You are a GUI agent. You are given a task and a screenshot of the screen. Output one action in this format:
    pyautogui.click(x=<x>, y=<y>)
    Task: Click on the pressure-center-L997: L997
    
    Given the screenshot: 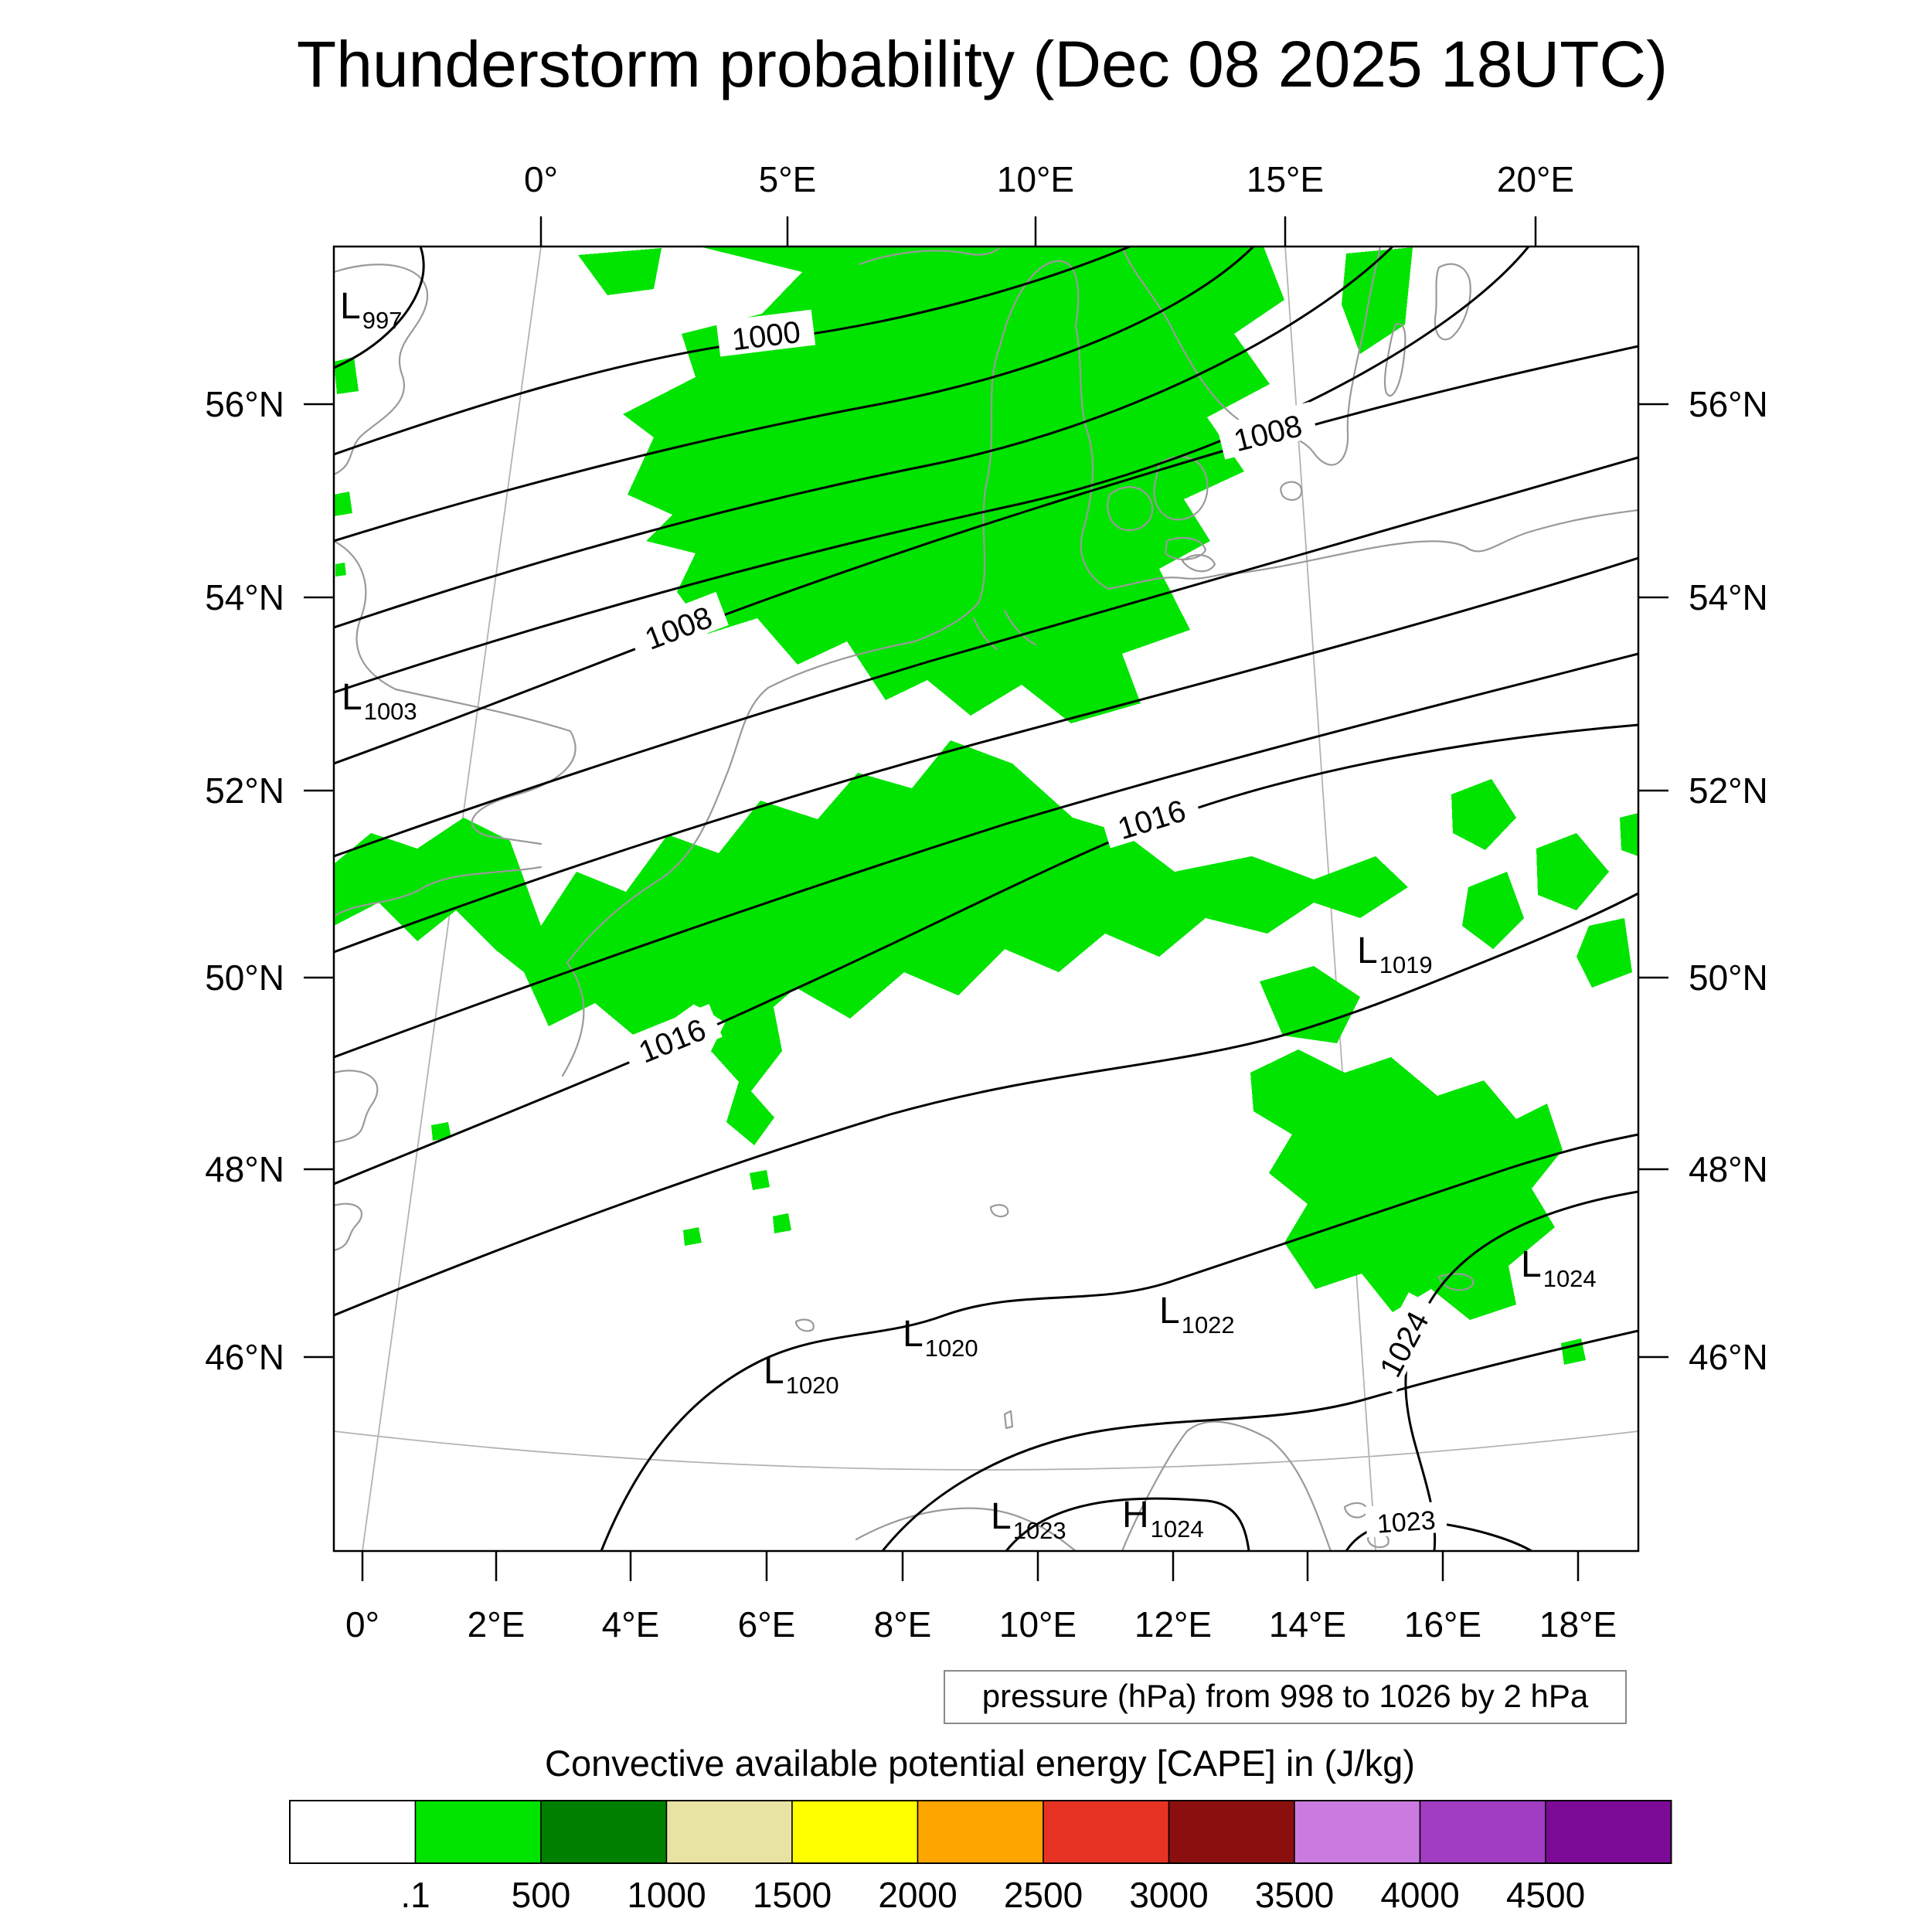 What is the action you would take?
    pyautogui.click(x=371, y=310)
    